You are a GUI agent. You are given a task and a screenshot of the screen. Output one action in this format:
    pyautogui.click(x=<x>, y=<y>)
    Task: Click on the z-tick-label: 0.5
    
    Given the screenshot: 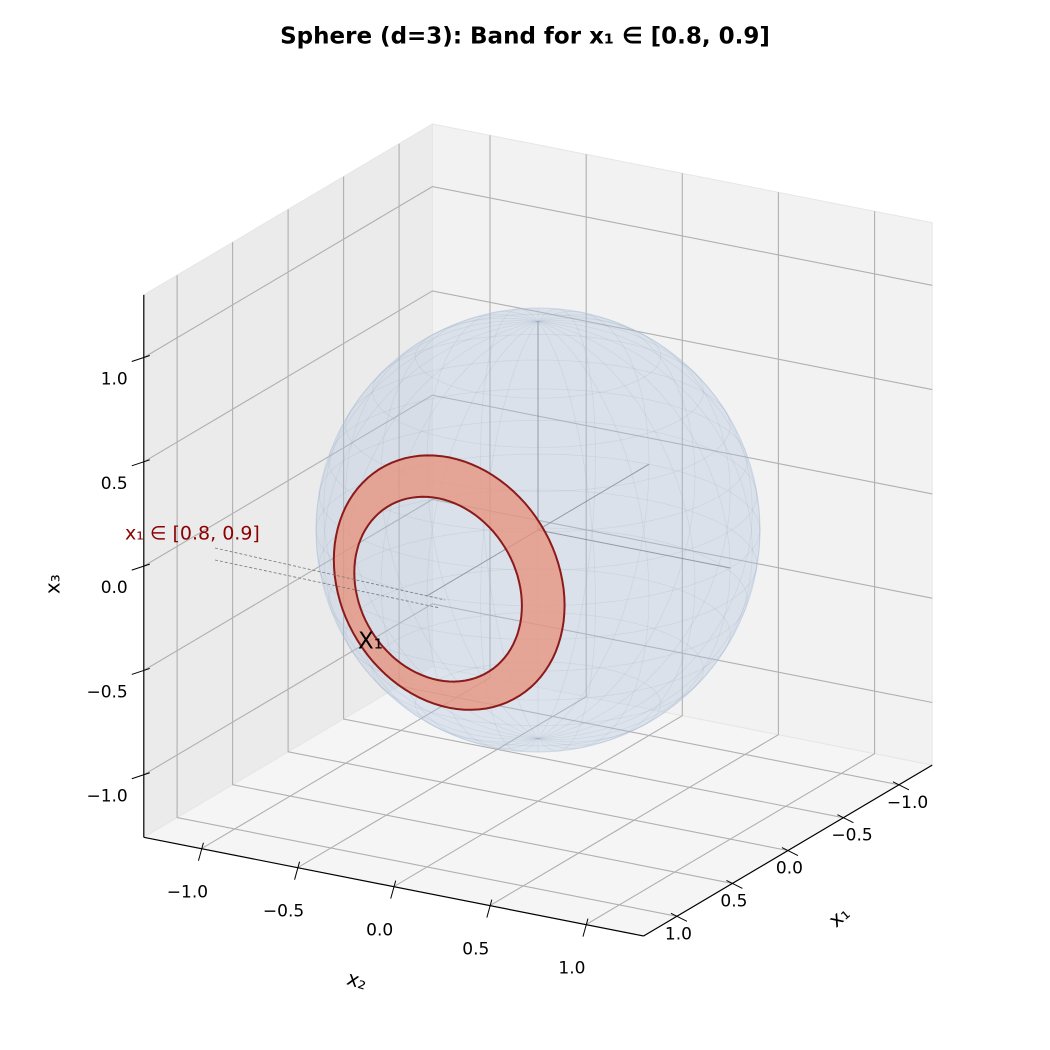 What is the action you would take?
    pyautogui.click(x=114, y=484)
    